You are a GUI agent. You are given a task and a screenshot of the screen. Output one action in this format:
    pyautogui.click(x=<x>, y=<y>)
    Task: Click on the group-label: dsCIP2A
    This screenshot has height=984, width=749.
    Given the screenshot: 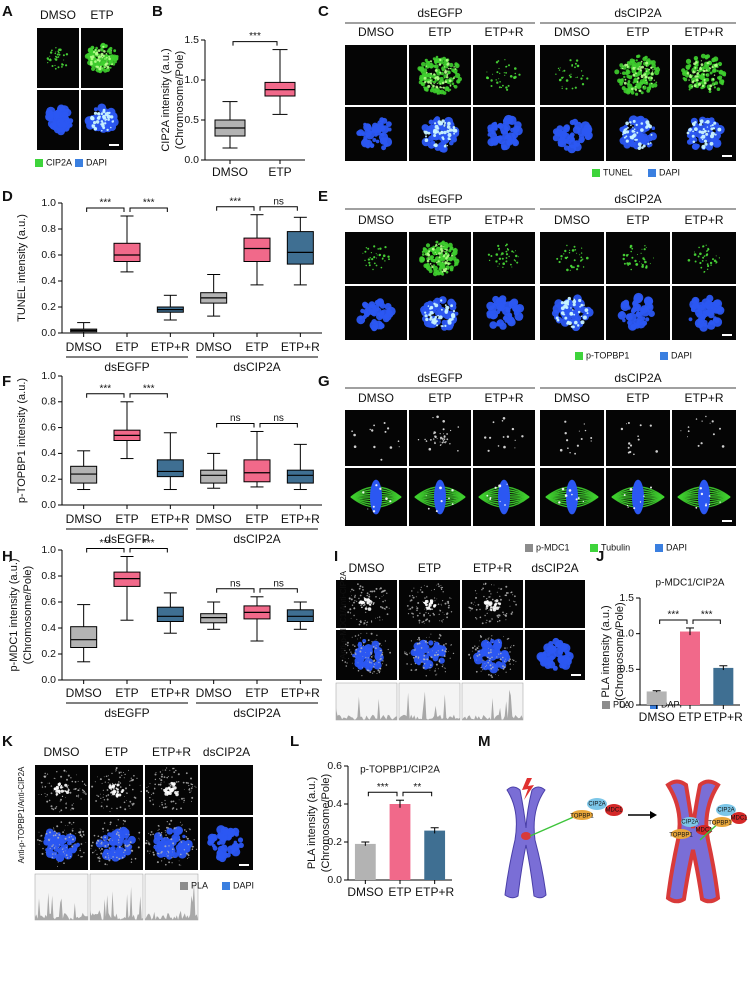 What is the action you would take?
    pyautogui.click(x=637, y=378)
    